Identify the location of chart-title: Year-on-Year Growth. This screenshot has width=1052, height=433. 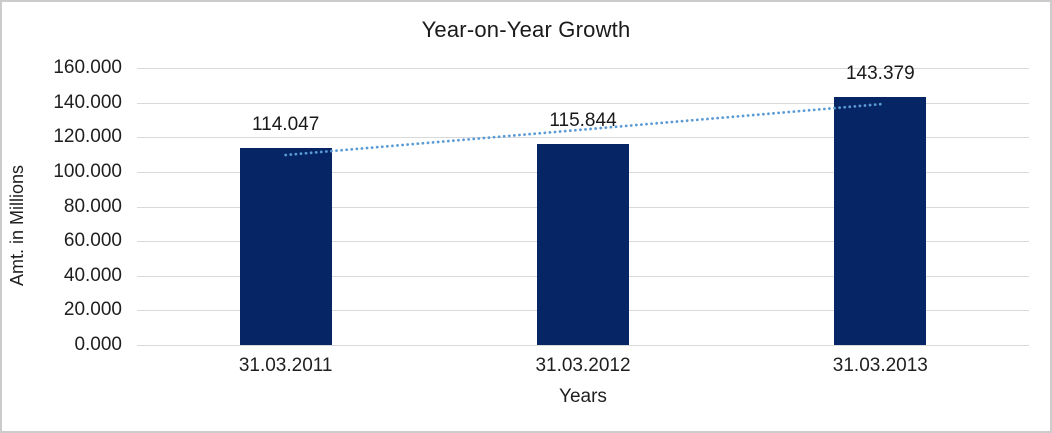
(526, 29).